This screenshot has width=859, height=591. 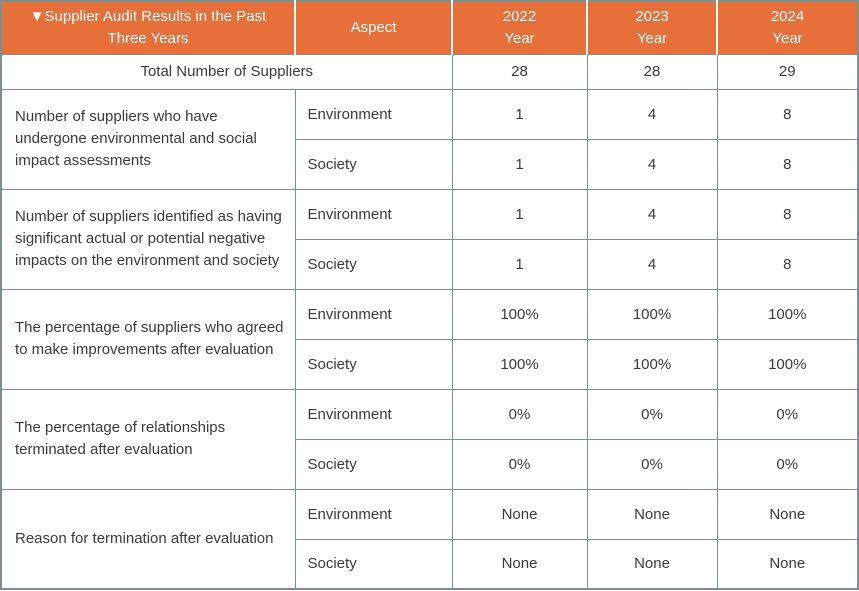 What do you see at coordinates (652, 71) in the screenshot?
I see `total-2023-value: 28` at bounding box center [652, 71].